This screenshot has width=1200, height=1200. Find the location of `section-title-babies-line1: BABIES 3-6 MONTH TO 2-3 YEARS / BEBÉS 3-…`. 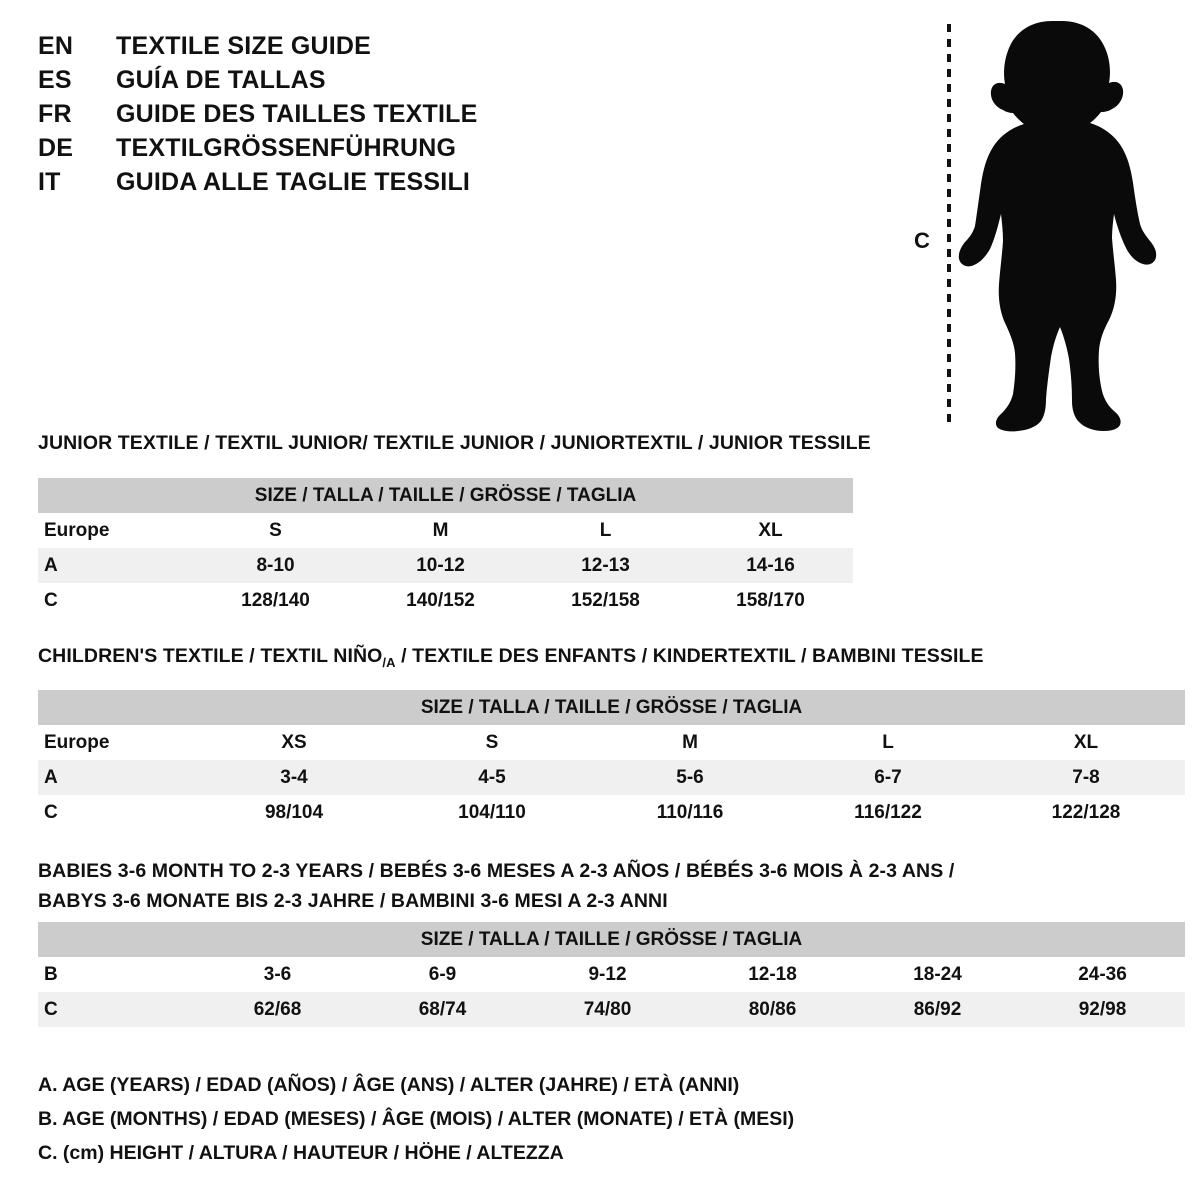

section-title-babies-line1: BABIES 3-6 MONTH TO 2-3 YEARS / BEBÉS 3-… is located at coordinates (496, 871).